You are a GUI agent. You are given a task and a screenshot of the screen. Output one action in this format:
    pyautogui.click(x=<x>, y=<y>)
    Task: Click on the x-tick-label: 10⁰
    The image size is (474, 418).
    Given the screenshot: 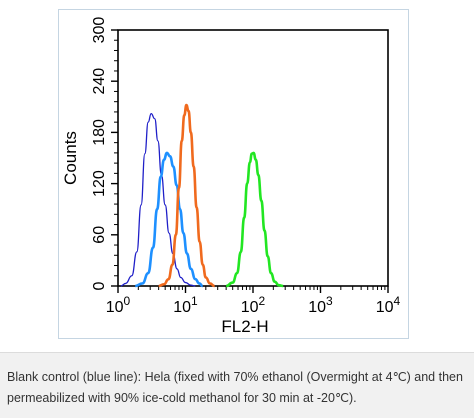 What is the action you would take?
    pyautogui.click(x=118, y=305)
    